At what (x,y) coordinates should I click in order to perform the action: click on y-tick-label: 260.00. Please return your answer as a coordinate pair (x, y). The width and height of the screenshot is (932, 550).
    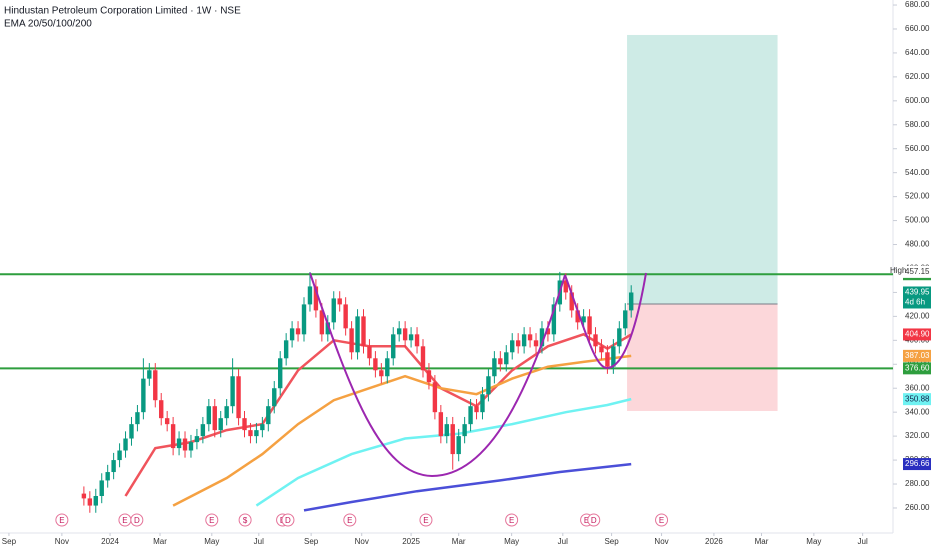
    Looking at the image, I should click on (917, 507).